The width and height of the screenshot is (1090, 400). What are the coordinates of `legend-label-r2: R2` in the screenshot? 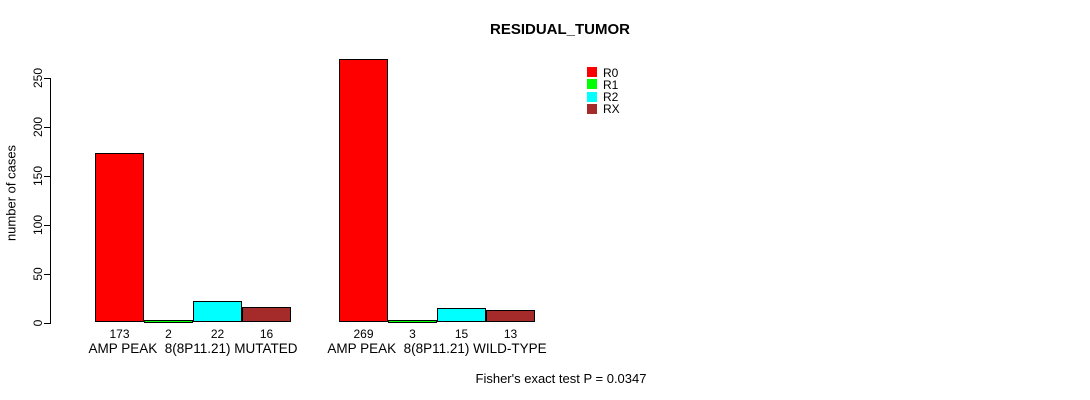 It's located at (611, 97).